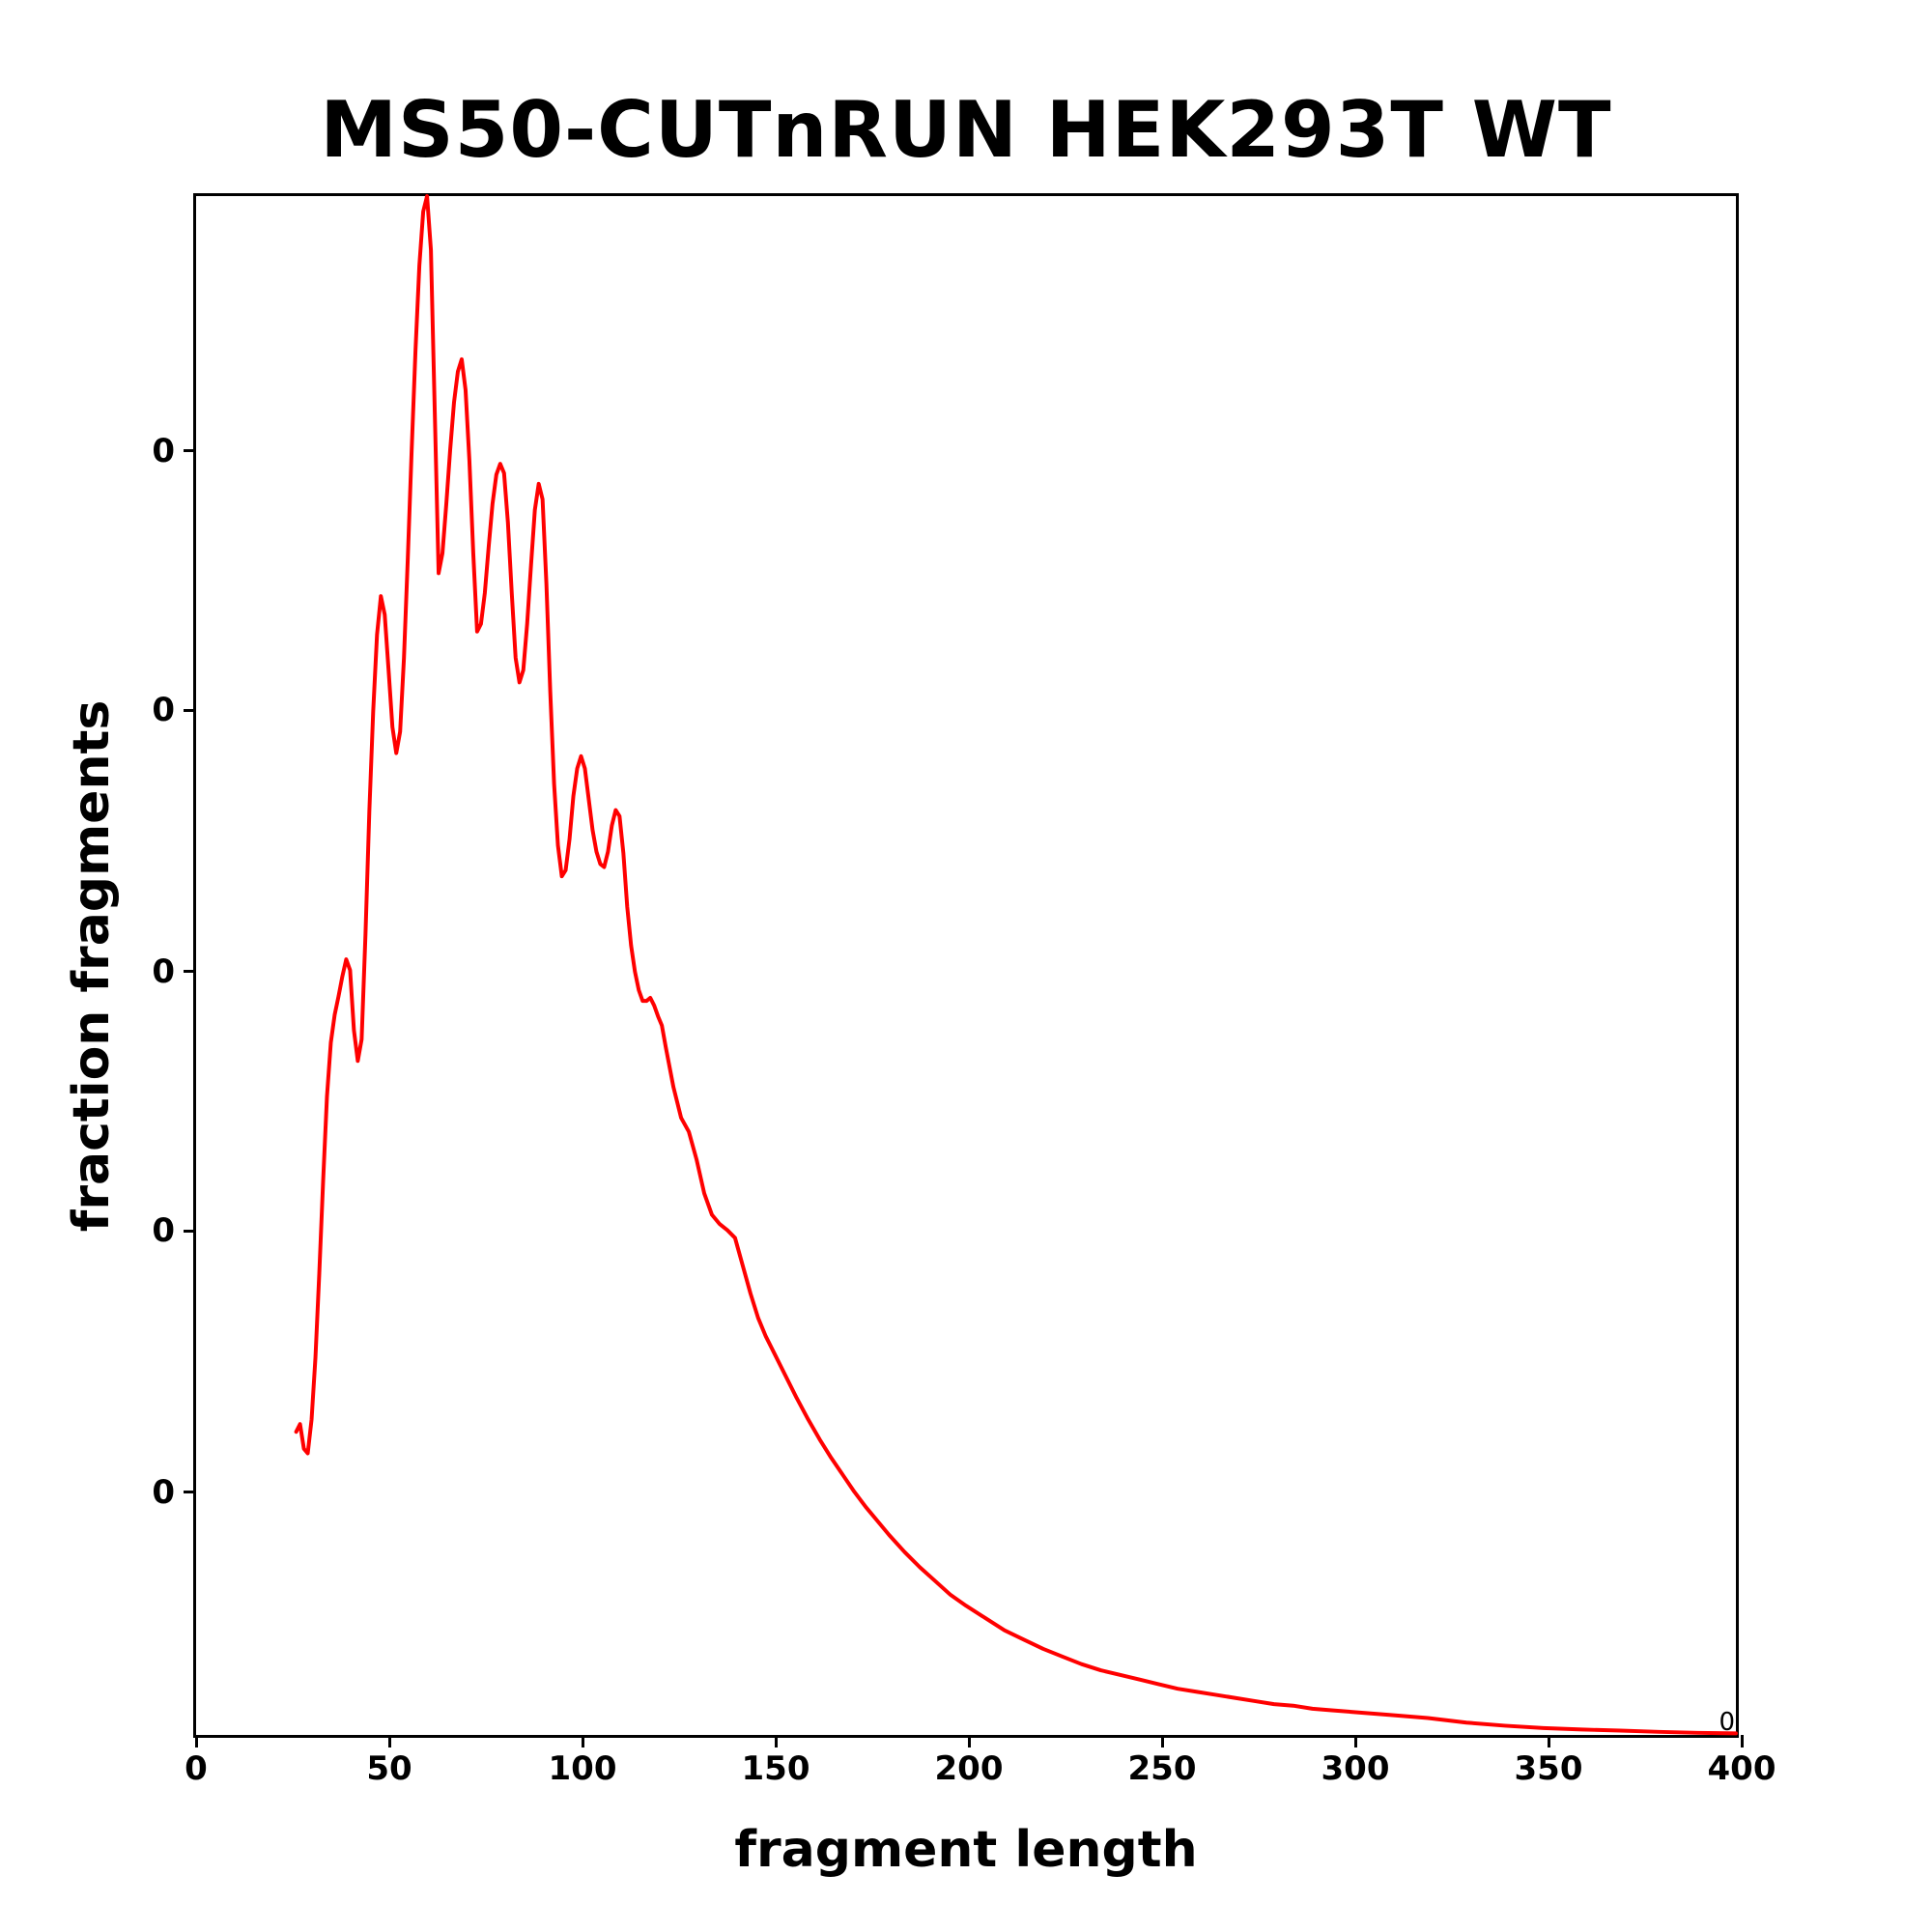  Describe the element at coordinates (1548, 1768) in the screenshot. I see `x-tick-label: 350` at that location.